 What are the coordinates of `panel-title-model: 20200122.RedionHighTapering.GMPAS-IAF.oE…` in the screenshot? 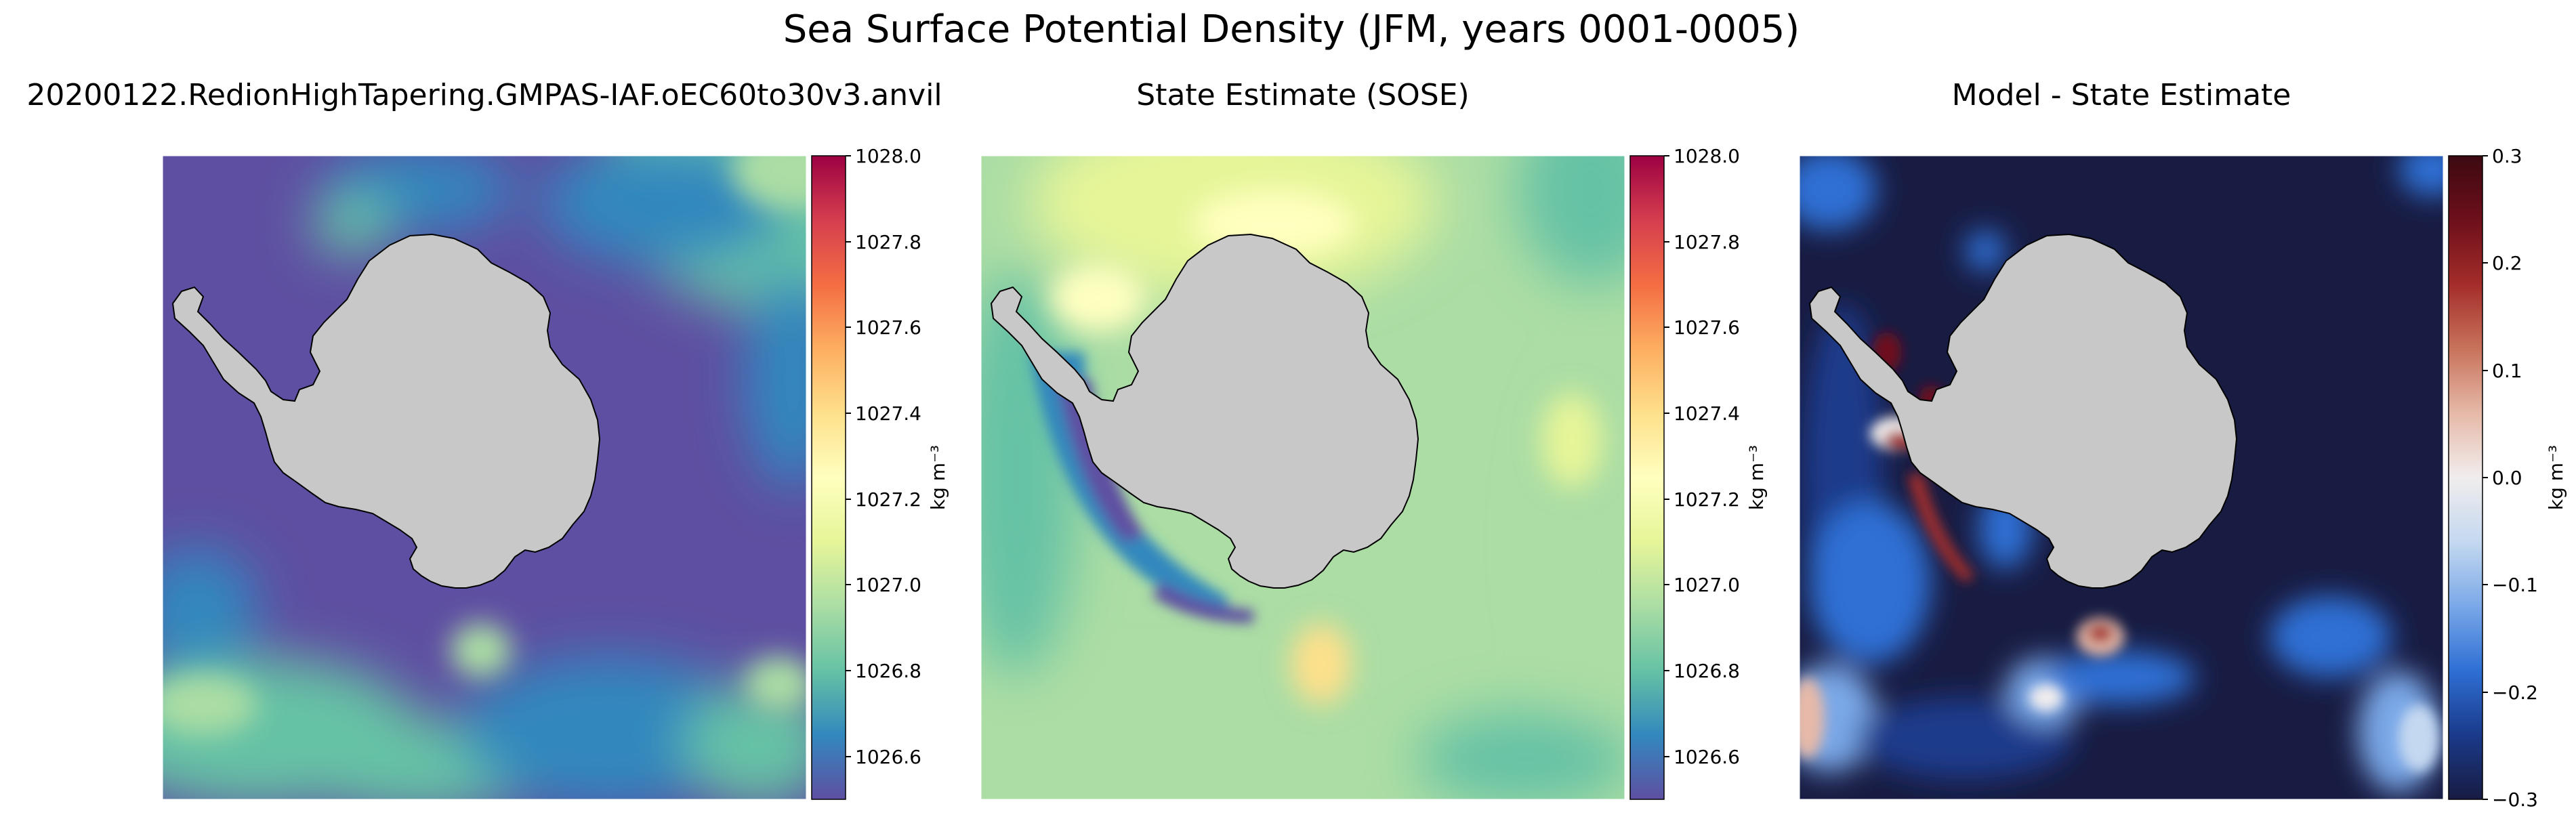 It's located at (484, 95).